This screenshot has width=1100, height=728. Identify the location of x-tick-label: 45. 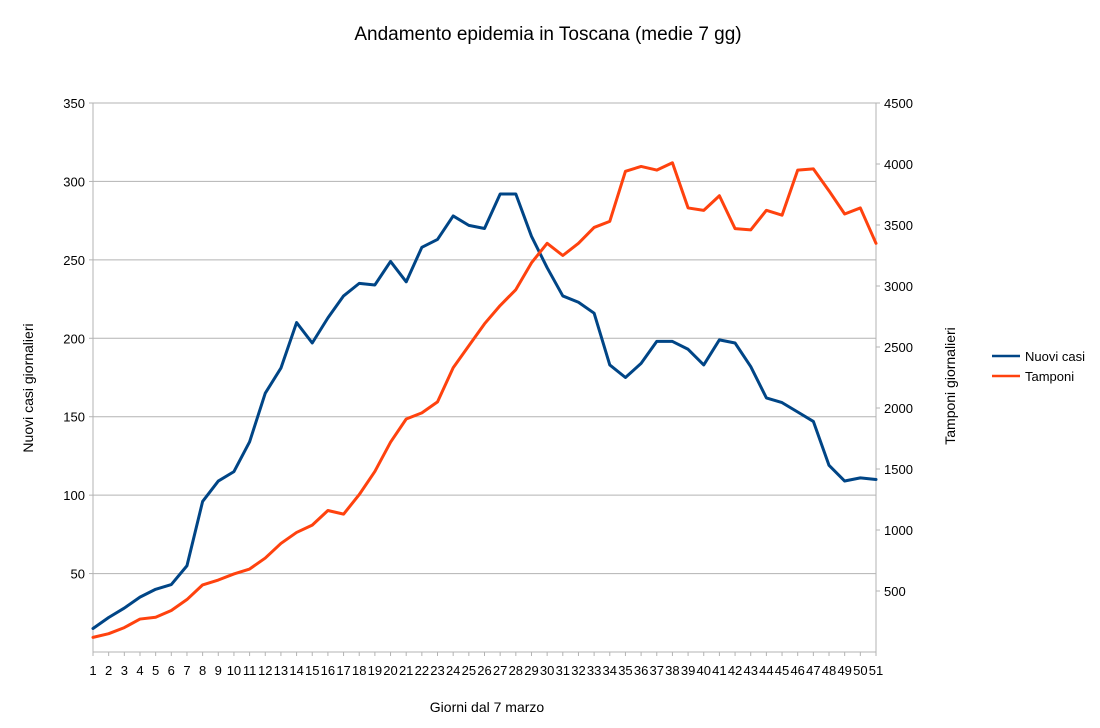
(782, 670).